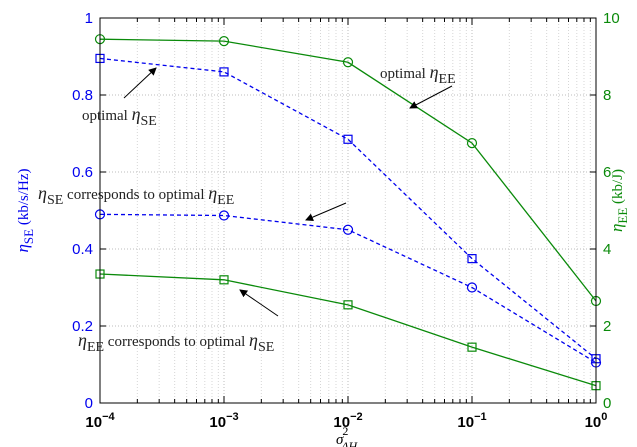 The image size is (637, 447). Describe the element at coordinates (611, 18) in the screenshot. I see `y-right-tick-label: 10` at that location.